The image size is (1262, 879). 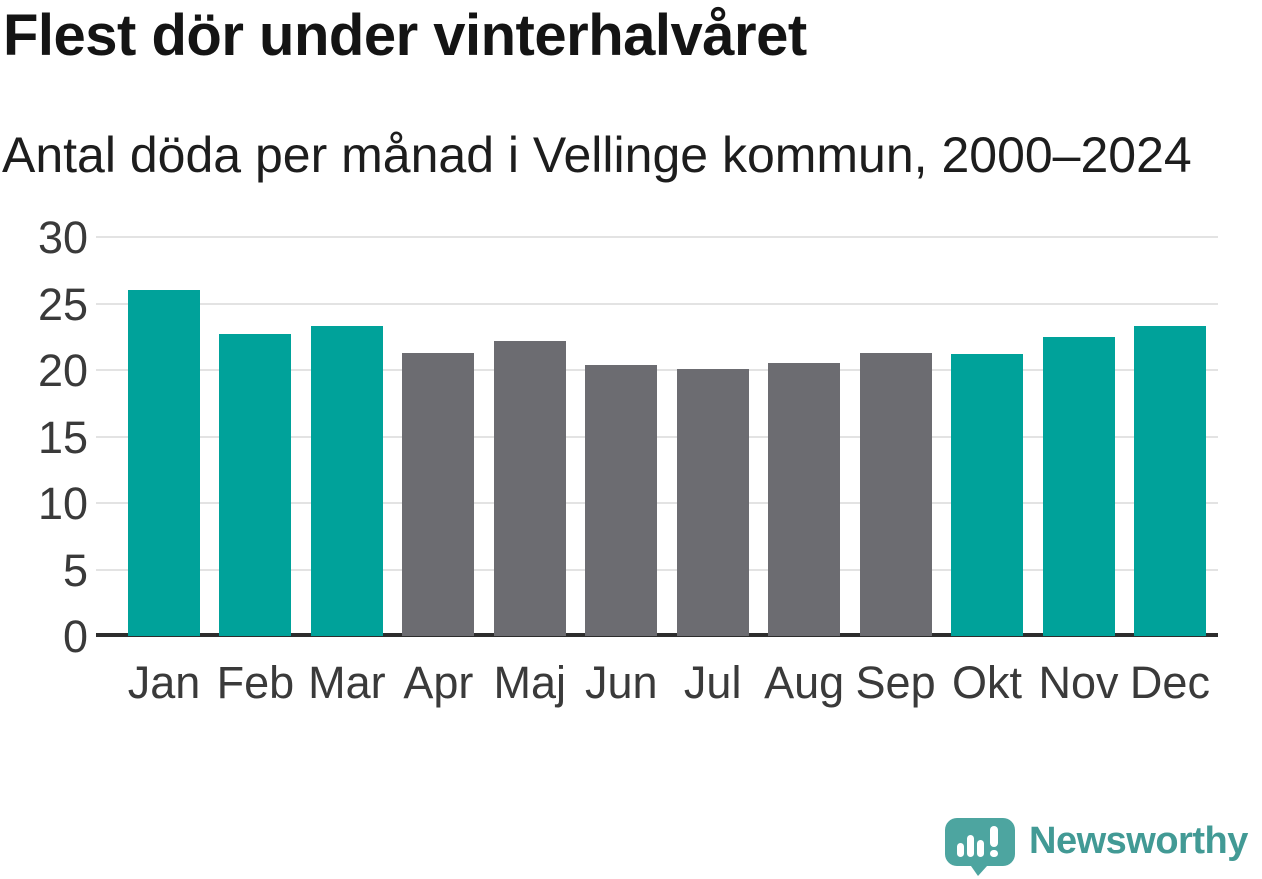 I want to click on y-tick-label: 30, so click(x=62, y=237).